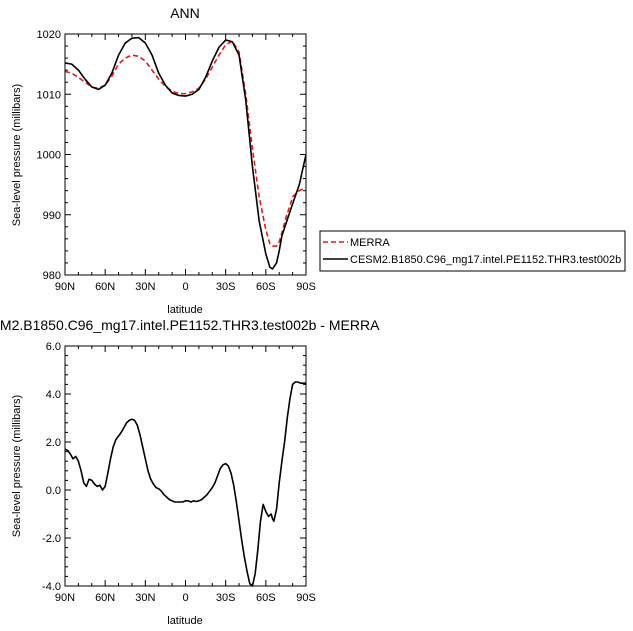 This screenshot has height=631, width=633. Describe the element at coordinates (105, 598) in the screenshot. I see `x-tick-label-bottom: 60N` at that location.